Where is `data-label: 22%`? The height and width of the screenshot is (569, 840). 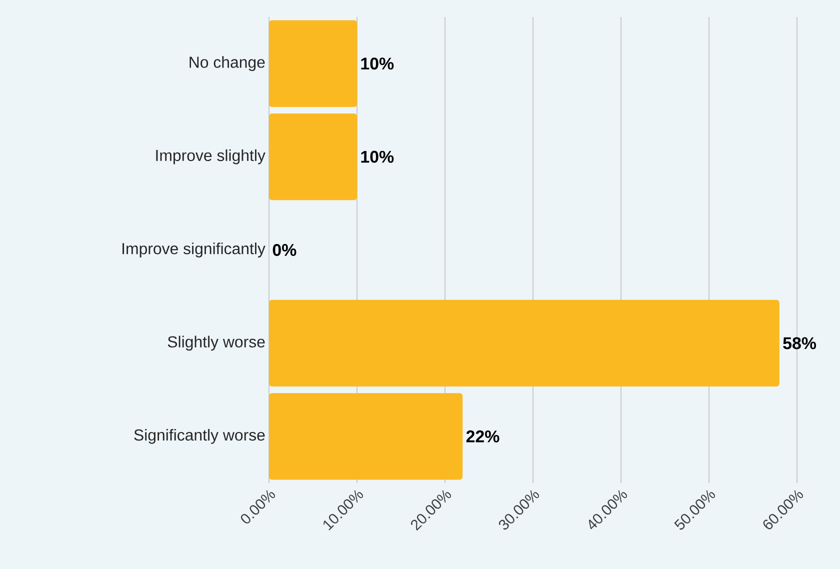 data-label: 22% is located at coordinates (483, 436).